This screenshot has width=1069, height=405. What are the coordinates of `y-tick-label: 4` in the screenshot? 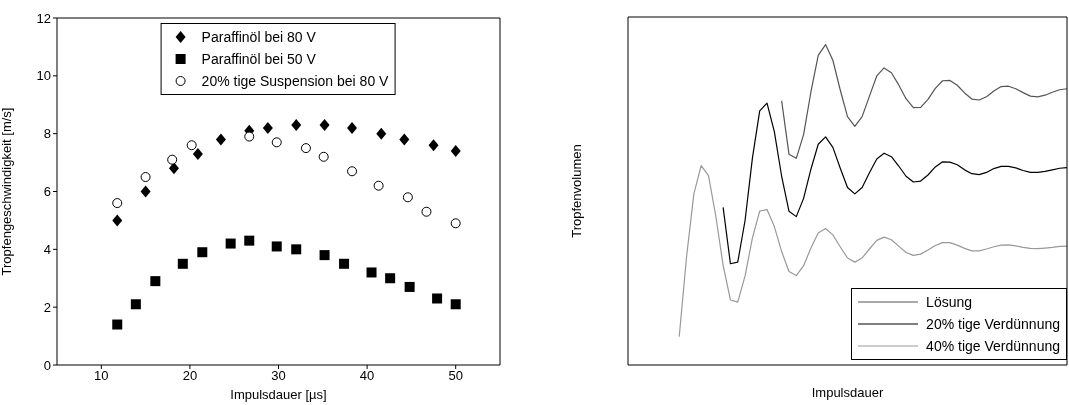 It's located at (47, 249).